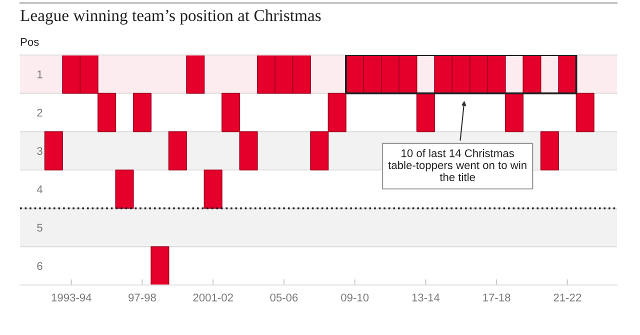 This screenshot has width=640, height=335. What do you see at coordinates (457, 165) in the screenshot?
I see `annotation: 10 of last 14 Christmas table-toppers went on to win the title` at bounding box center [457, 165].